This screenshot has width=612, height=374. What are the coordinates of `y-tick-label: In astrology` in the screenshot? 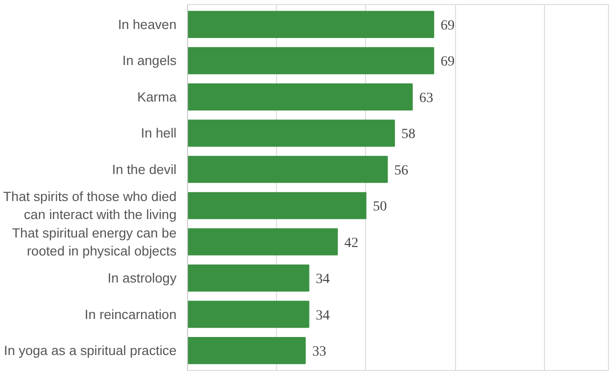 It's located at (142, 278).